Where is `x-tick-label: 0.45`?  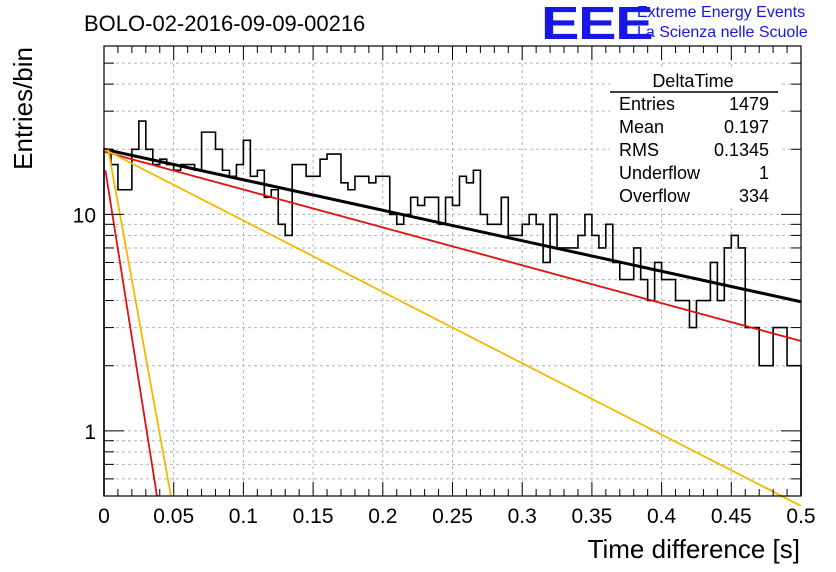 x-tick-label: 0.45 is located at coordinates (731, 516).